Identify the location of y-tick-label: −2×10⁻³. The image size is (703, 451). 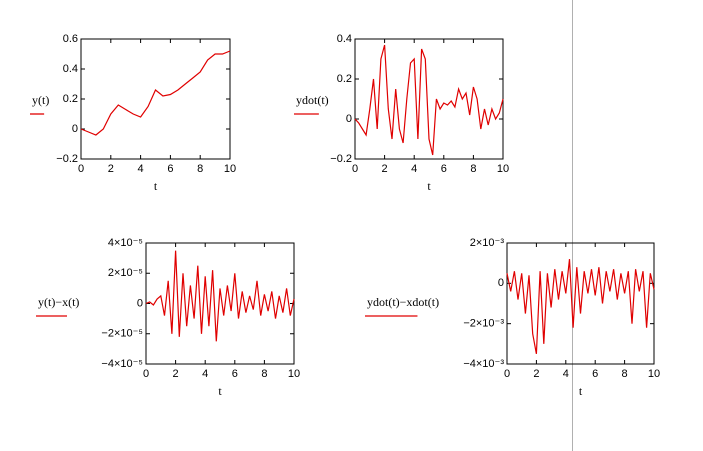
(483, 324).